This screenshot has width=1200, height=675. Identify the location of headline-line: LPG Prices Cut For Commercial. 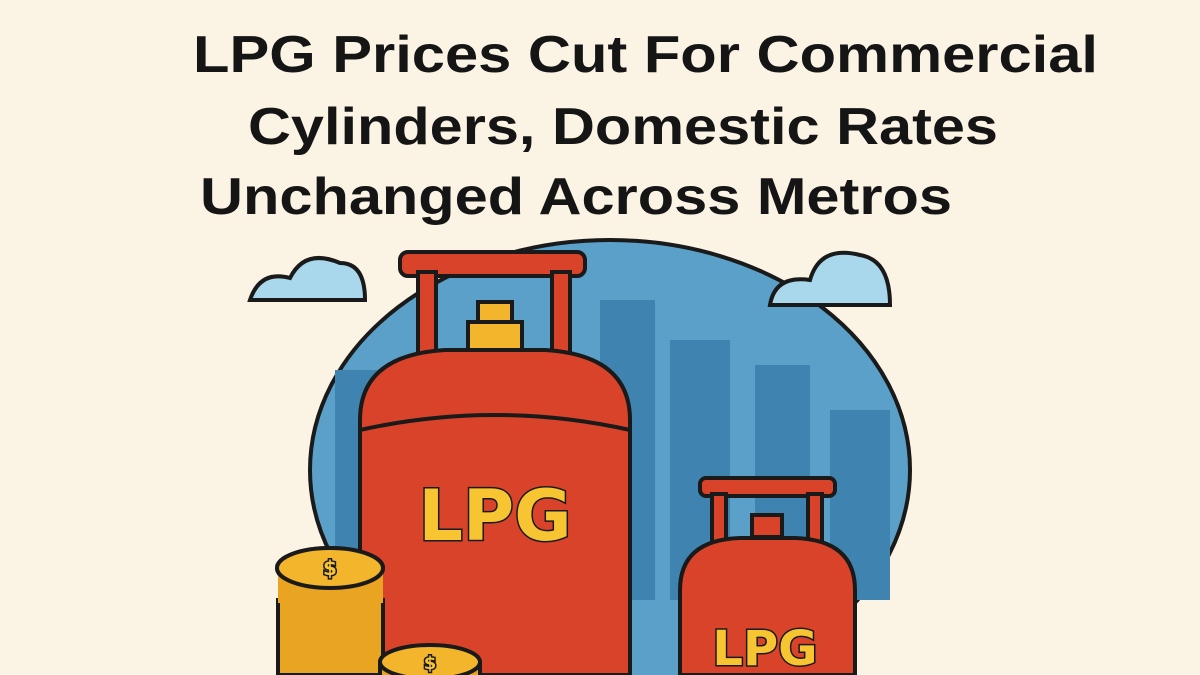
(645, 55).